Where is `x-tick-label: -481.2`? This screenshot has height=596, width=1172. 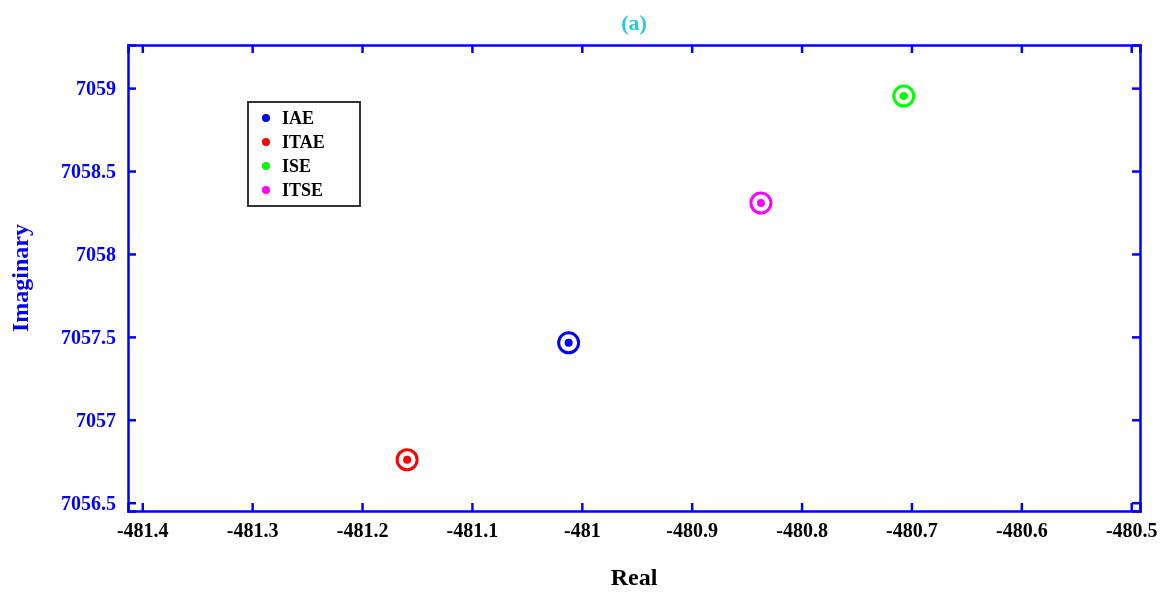 x-tick-label: -481.2 is located at coordinates (362, 530).